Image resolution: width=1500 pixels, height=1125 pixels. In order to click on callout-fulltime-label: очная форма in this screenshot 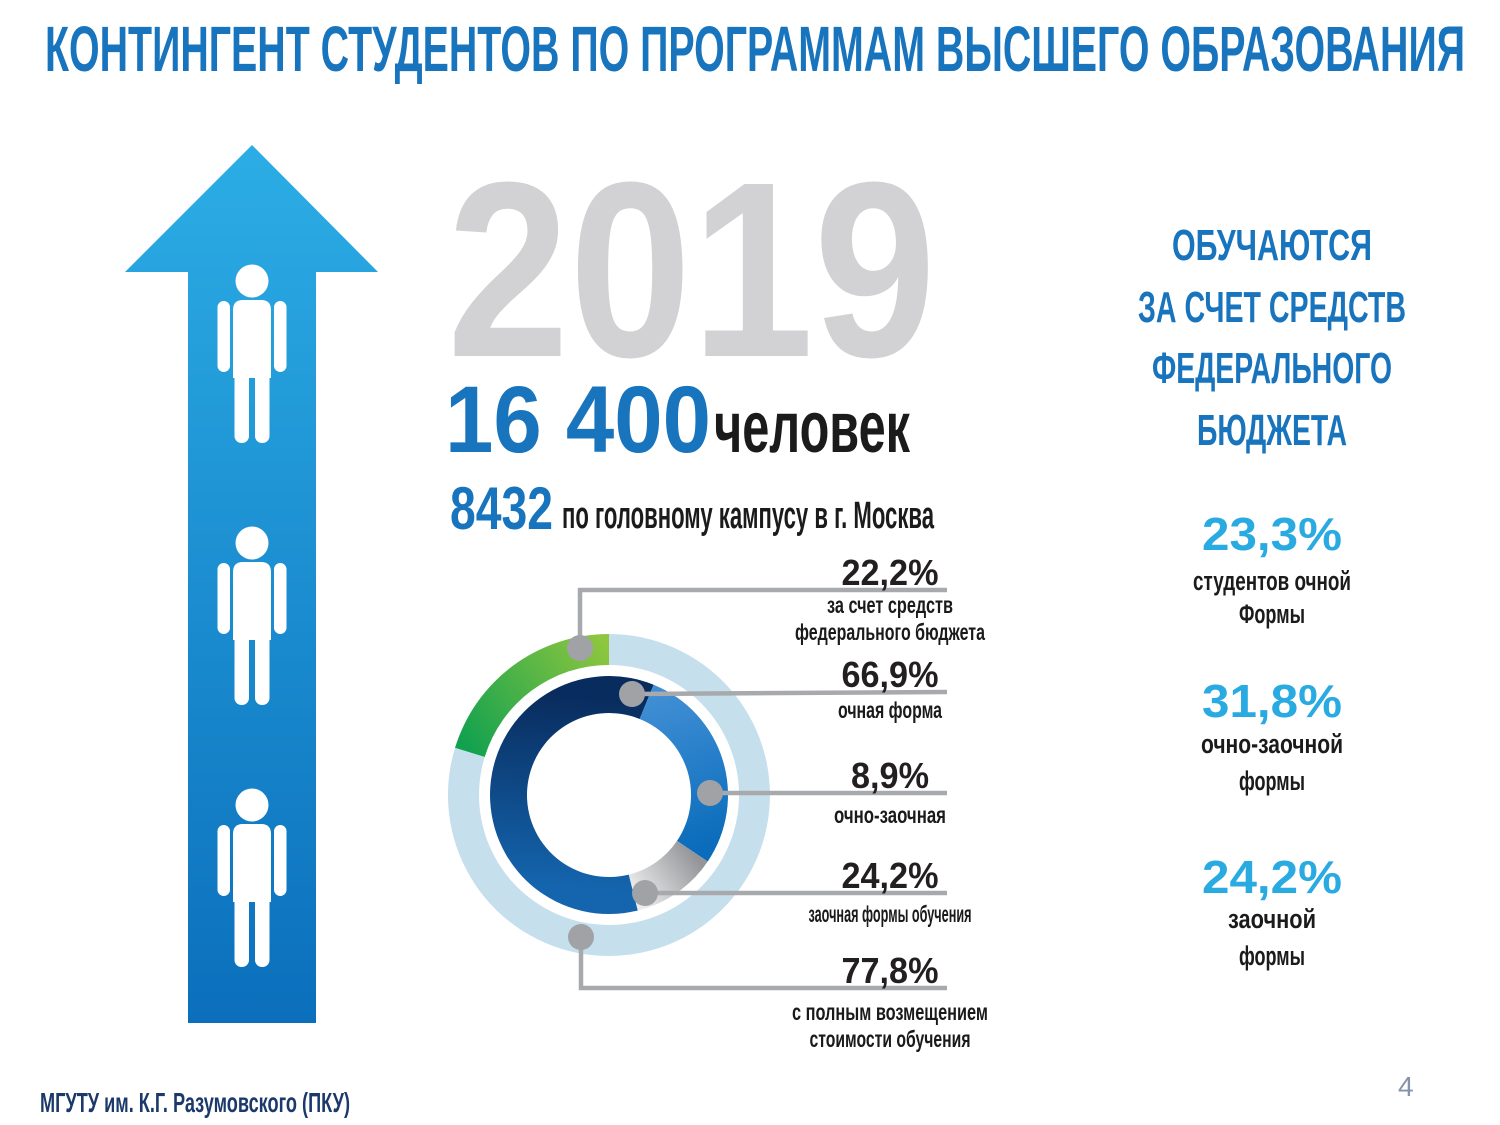, I will do `click(890, 710)`.